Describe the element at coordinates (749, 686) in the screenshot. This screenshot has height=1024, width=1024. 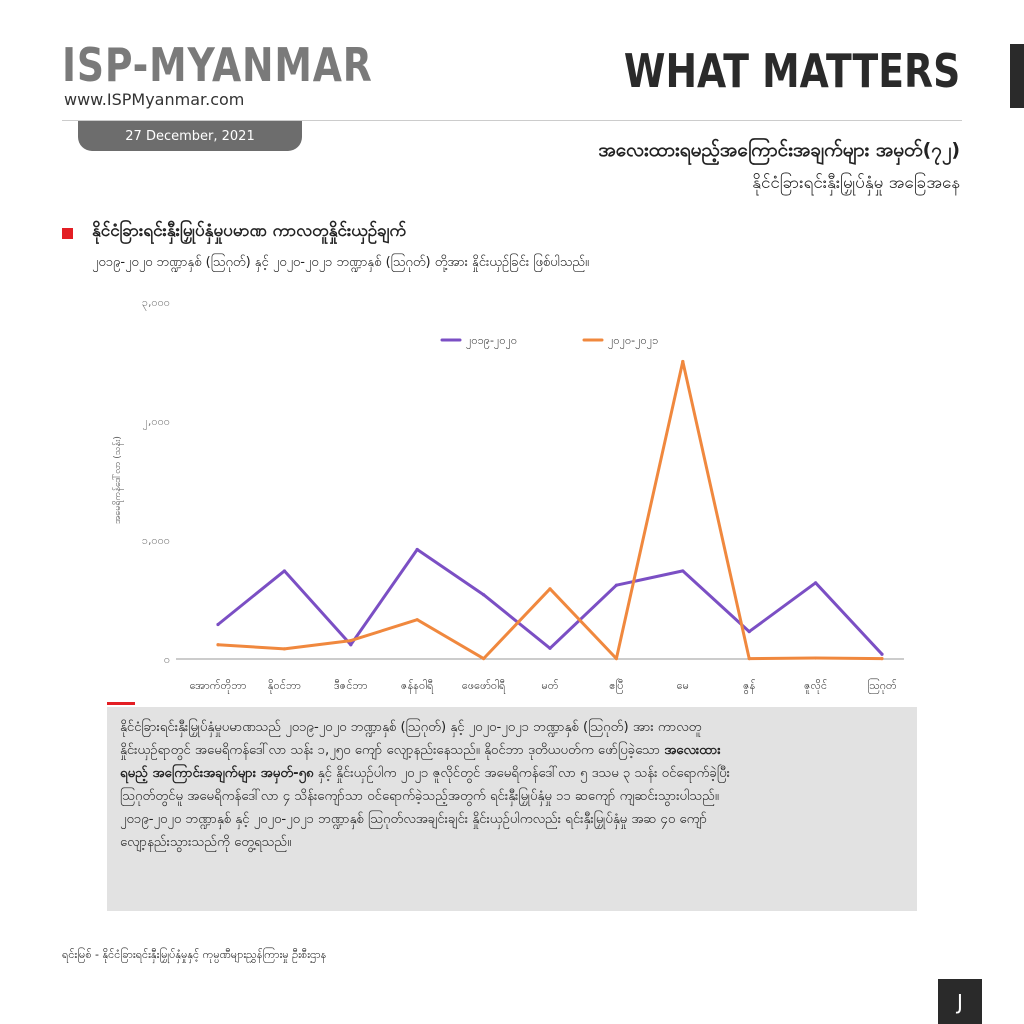
I see `x-tick-label: ဇွန်` at that location.